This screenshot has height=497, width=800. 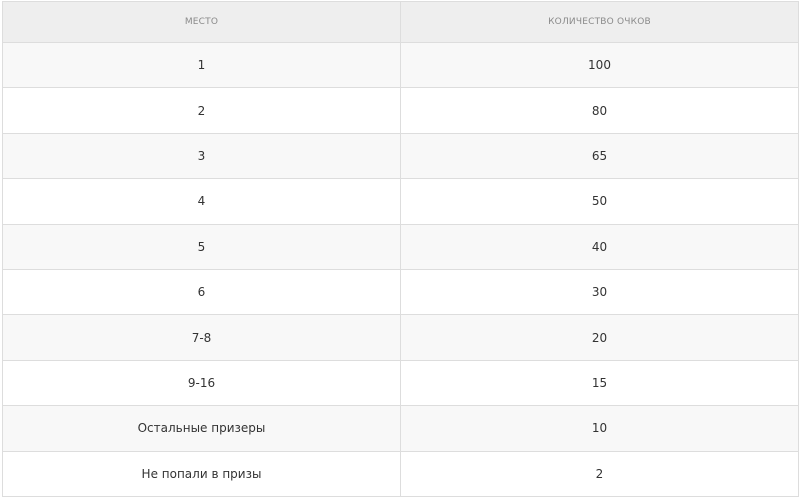 I want to click on points-cell: 20, so click(x=599, y=337).